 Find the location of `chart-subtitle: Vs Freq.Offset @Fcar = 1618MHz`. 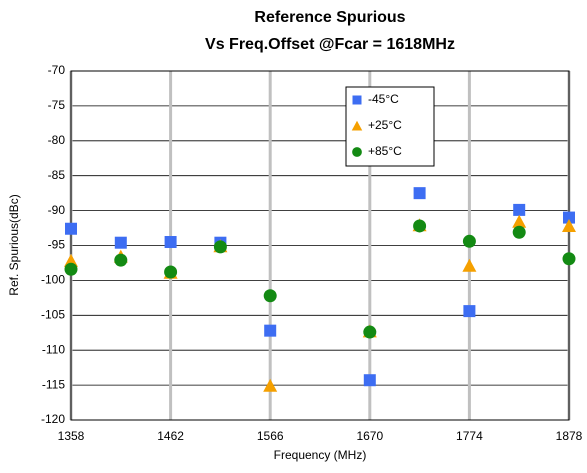

chart-subtitle: Vs Freq.Offset @Fcar = 1618MHz is located at coordinates (330, 44).